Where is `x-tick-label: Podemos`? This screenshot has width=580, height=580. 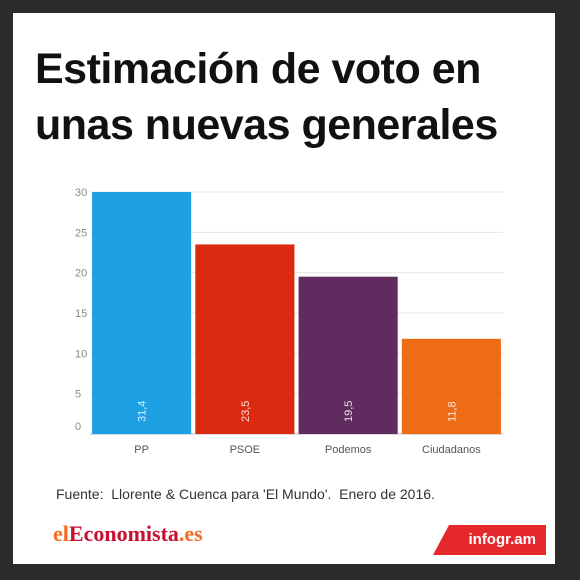 x-tick-label: Podemos is located at coordinates (348, 450).